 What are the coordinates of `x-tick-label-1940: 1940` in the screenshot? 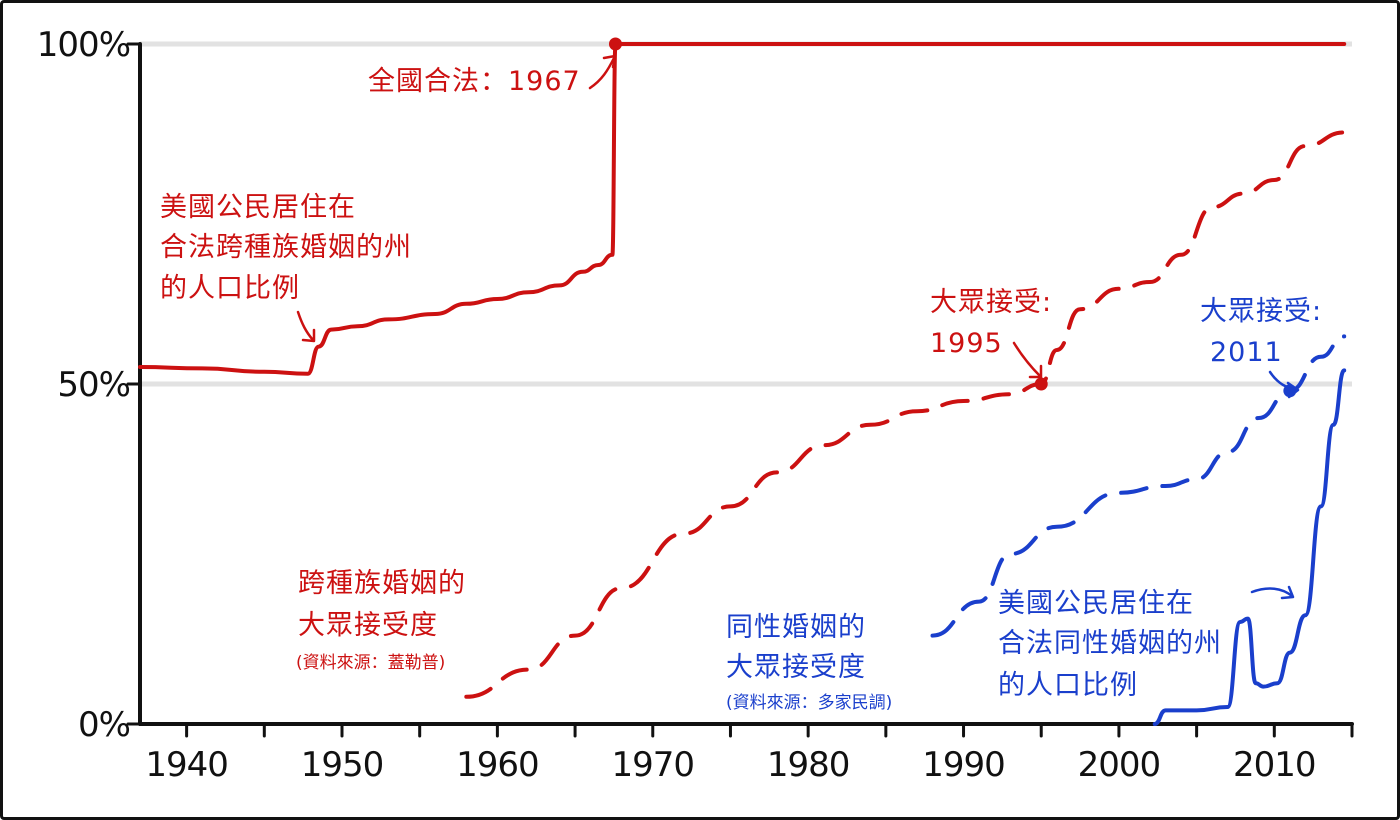 It's located at (186, 765).